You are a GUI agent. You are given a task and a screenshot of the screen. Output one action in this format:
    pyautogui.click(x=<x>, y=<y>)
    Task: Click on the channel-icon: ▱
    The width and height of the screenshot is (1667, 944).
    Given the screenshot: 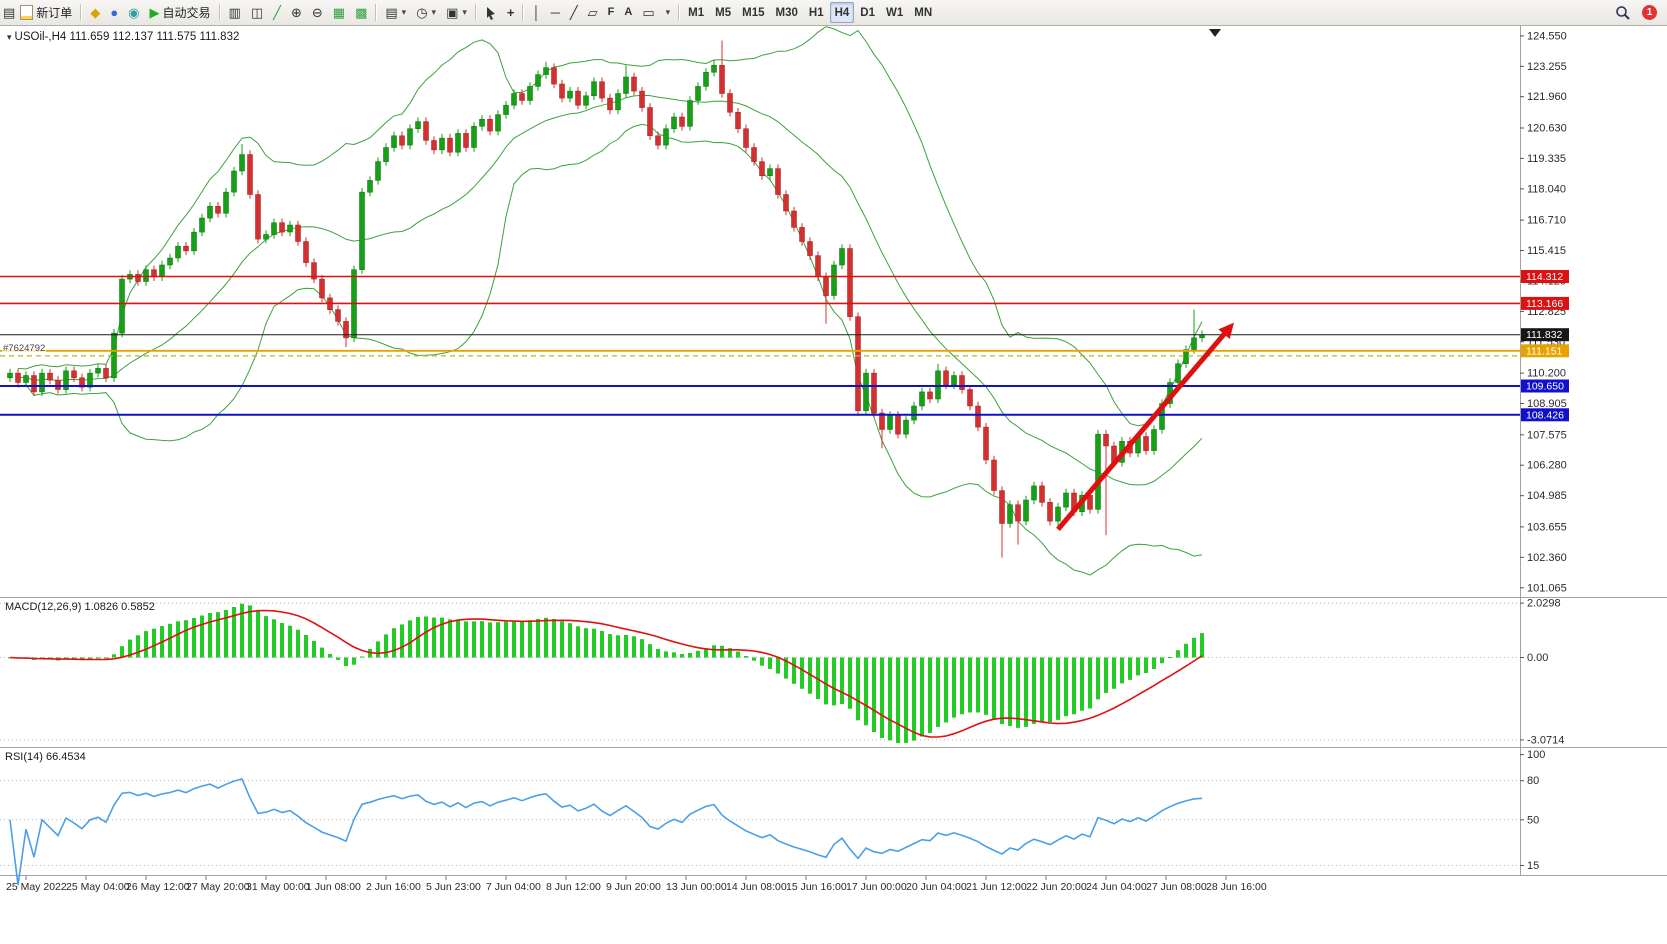 What is the action you would take?
    pyautogui.click(x=592, y=12)
    